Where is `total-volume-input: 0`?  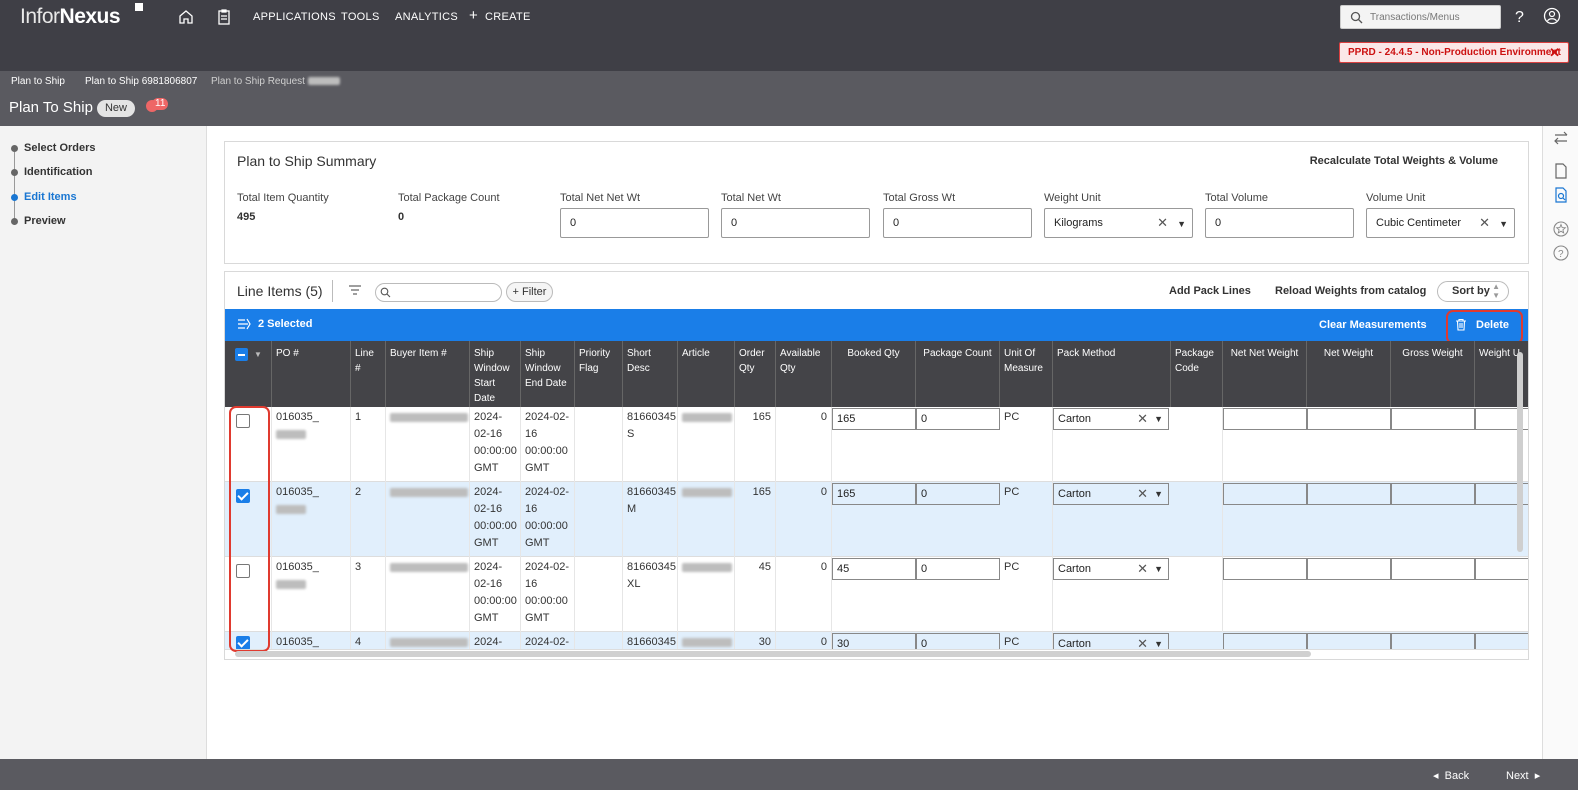
total-volume-input: 0 is located at coordinates (1279, 223).